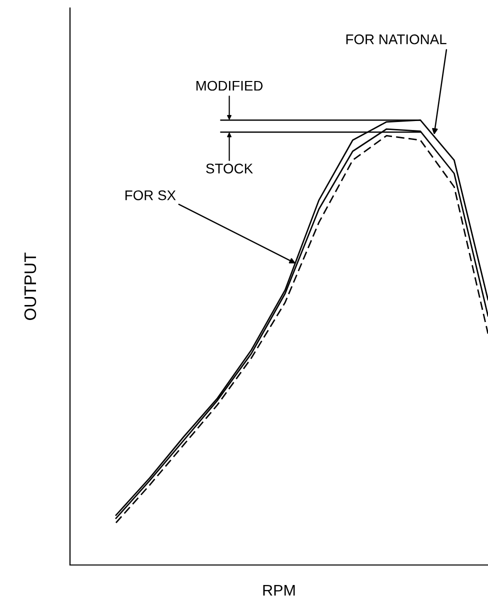  What do you see at coordinates (229, 85) in the screenshot?
I see `ref-line-label: MODIFIED` at bounding box center [229, 85].